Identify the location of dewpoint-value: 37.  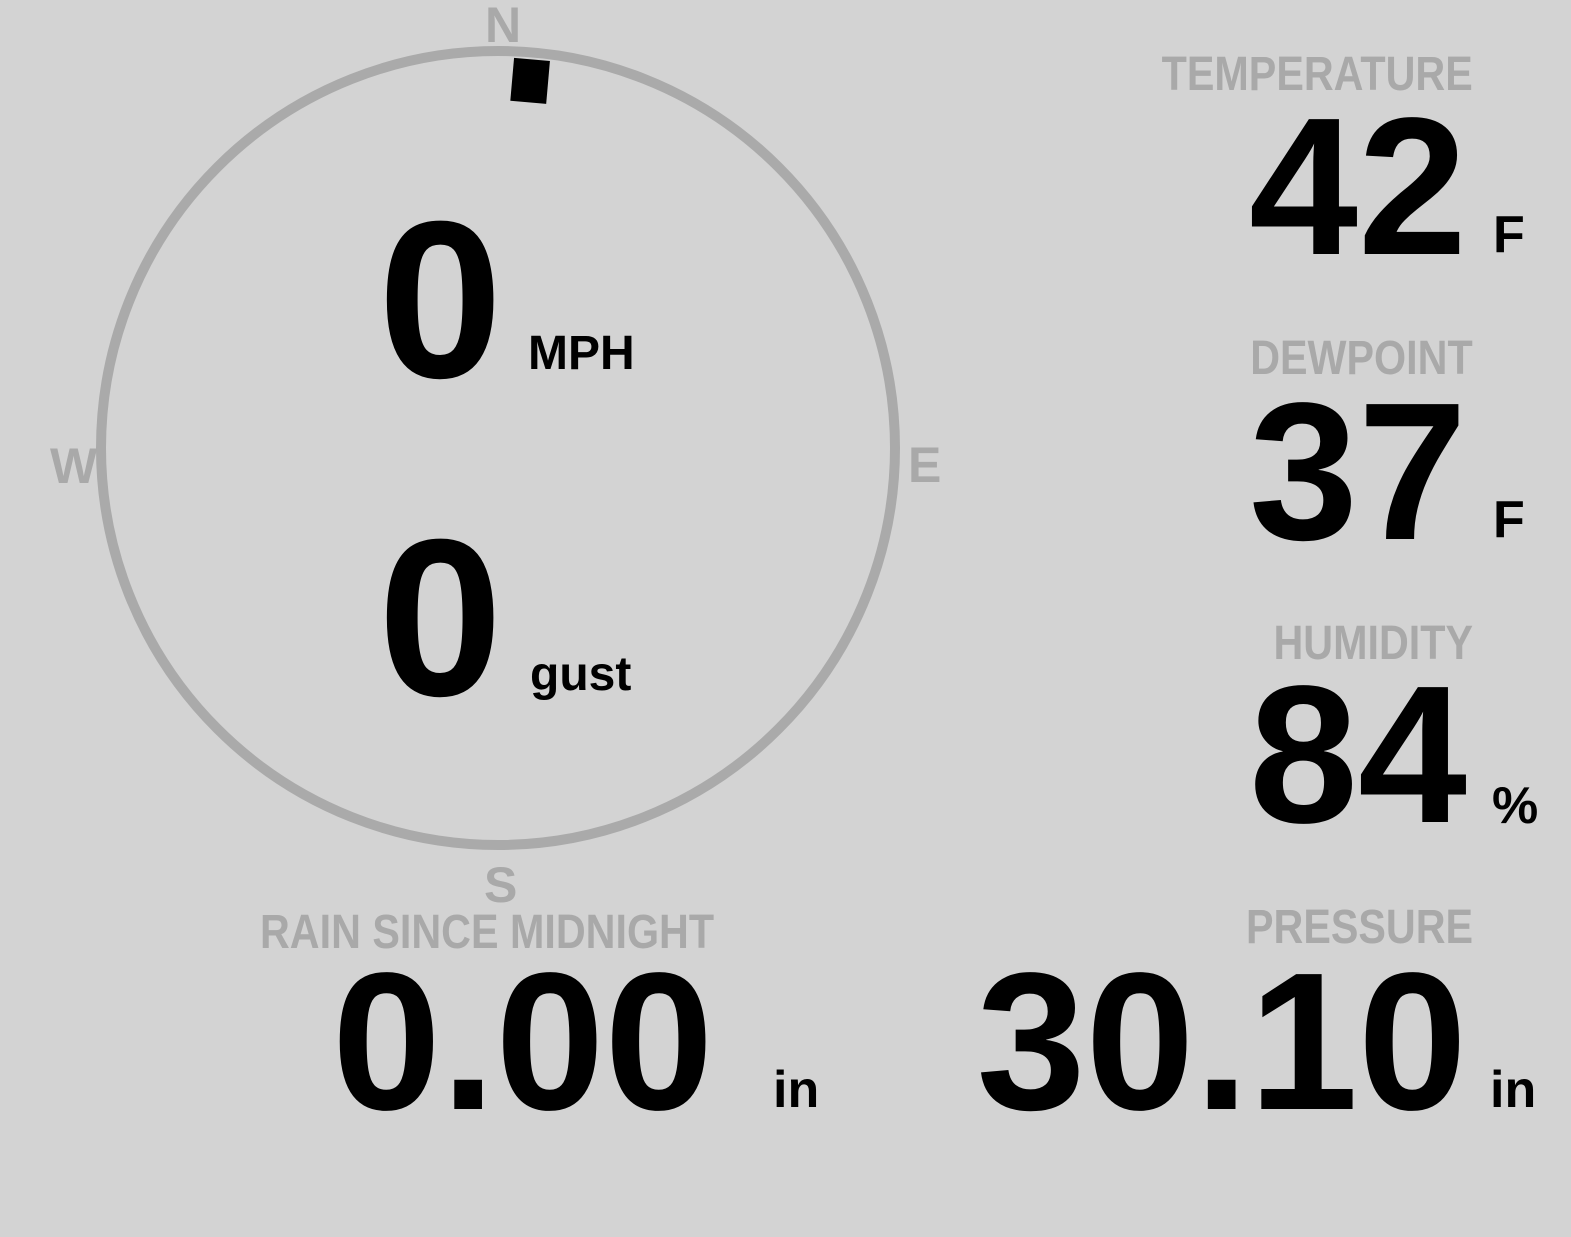
(1357, 471).